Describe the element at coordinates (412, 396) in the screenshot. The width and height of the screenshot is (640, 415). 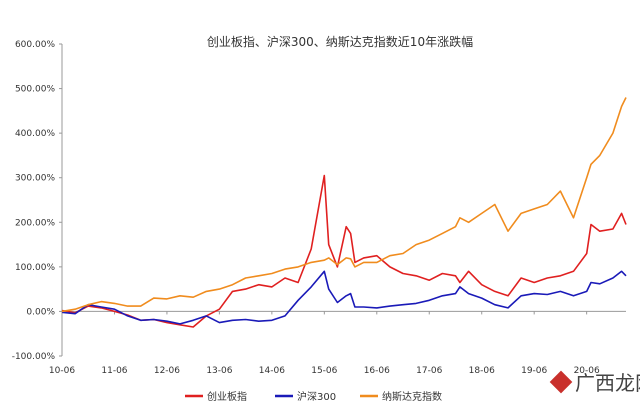
I see `legend-label: 纳斯达克指数` at that location.